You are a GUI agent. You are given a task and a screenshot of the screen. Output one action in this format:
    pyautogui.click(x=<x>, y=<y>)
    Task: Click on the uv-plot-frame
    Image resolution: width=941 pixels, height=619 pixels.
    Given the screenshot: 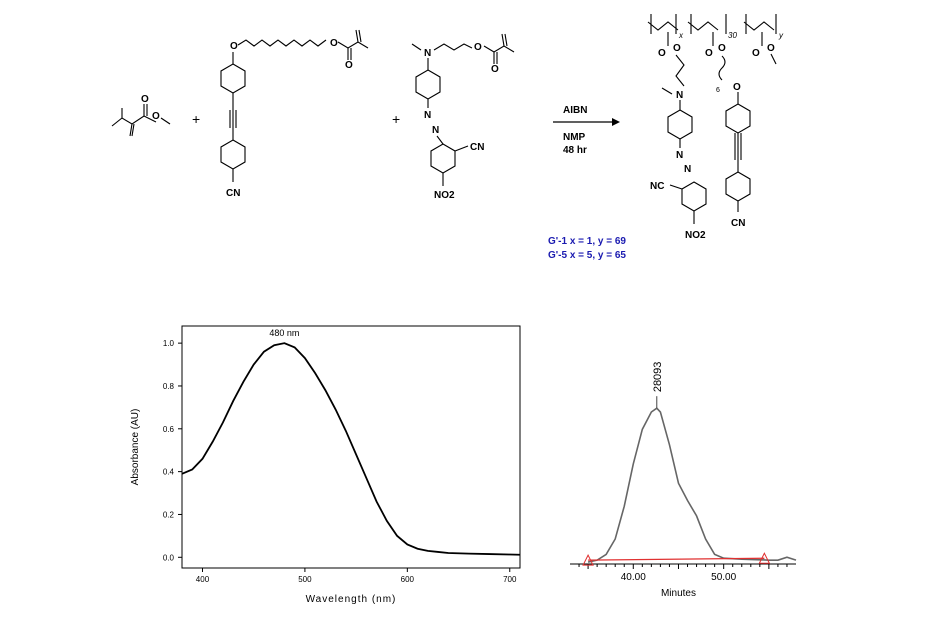 What is the action you would take?
    pyautogui.click(x=351, y=447)
    